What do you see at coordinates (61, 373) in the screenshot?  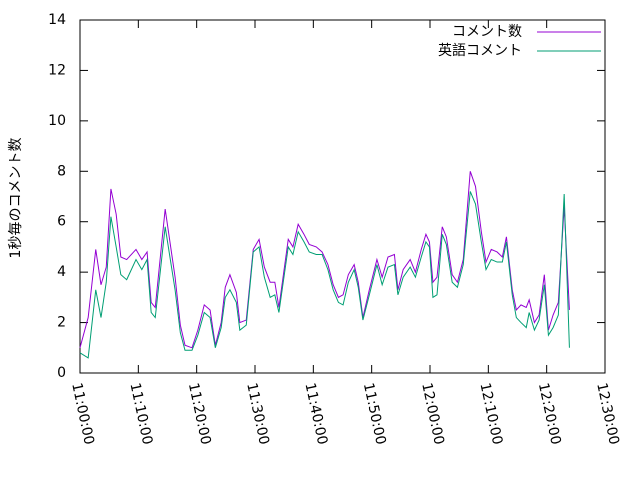 I see `y-tick-label: 0` at bounding box center [61, 373].